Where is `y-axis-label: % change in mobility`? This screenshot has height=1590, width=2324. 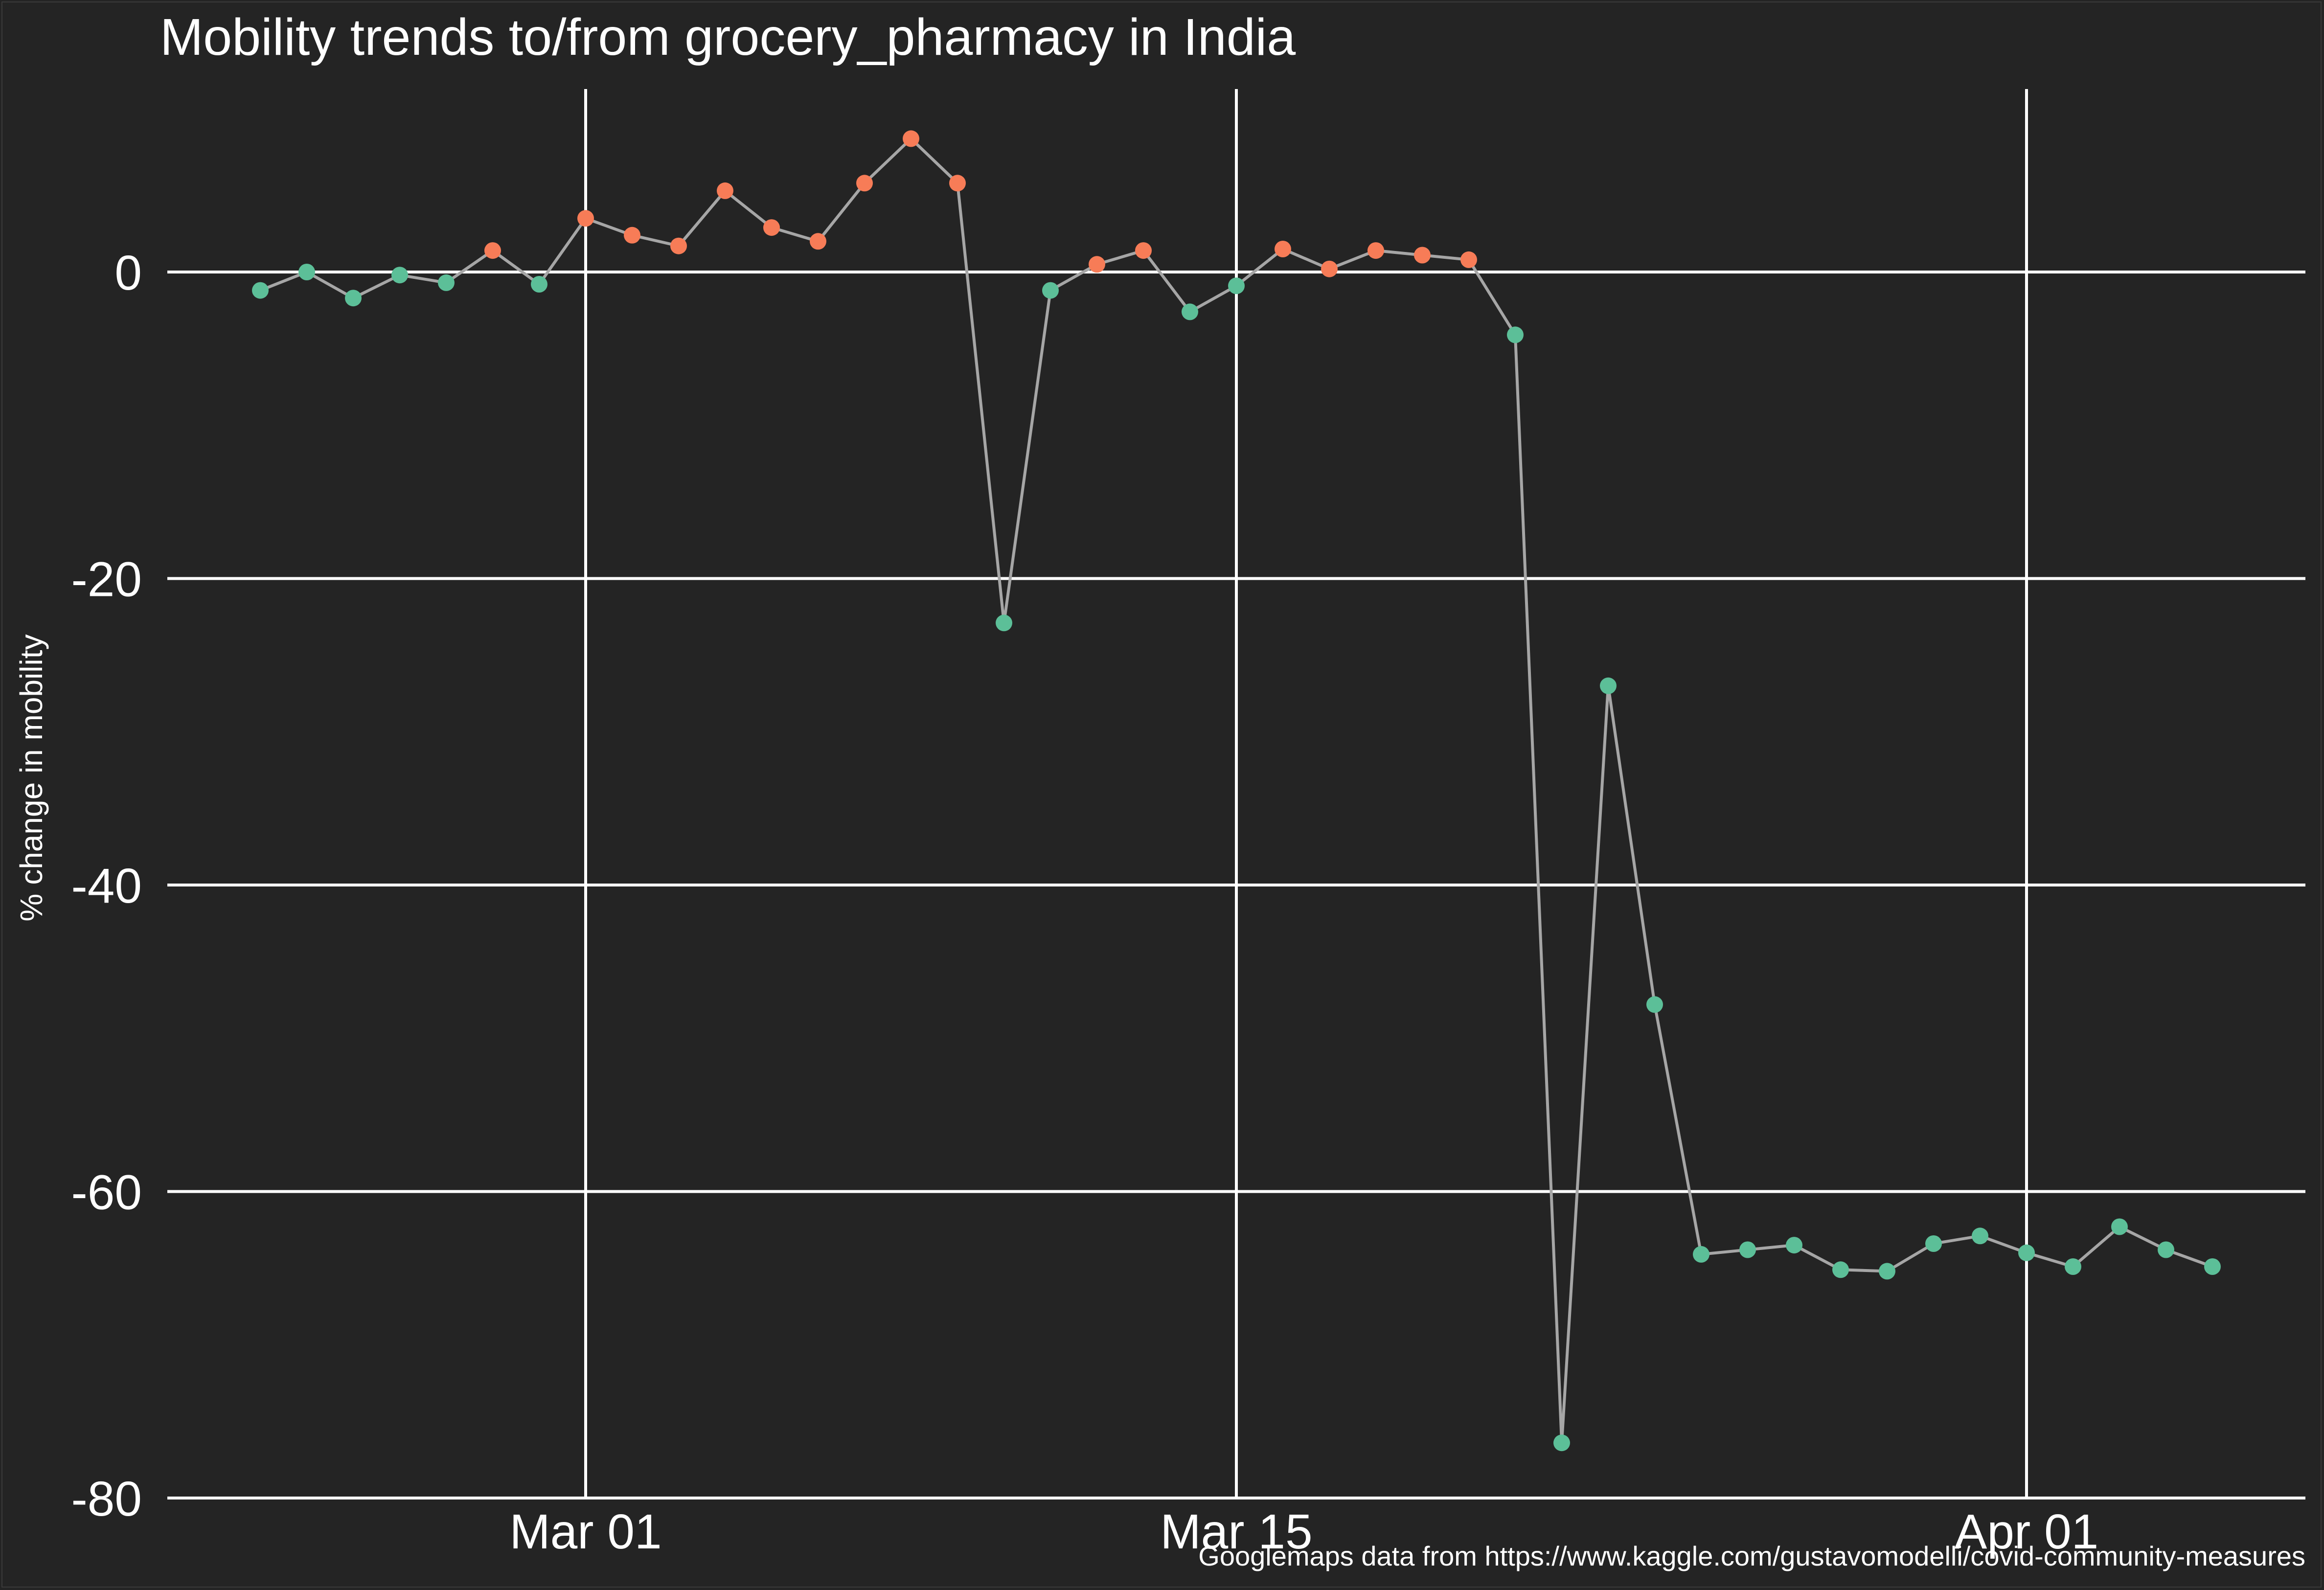 y-axis-label: % change in mobility is located at coordinates (32, 779).